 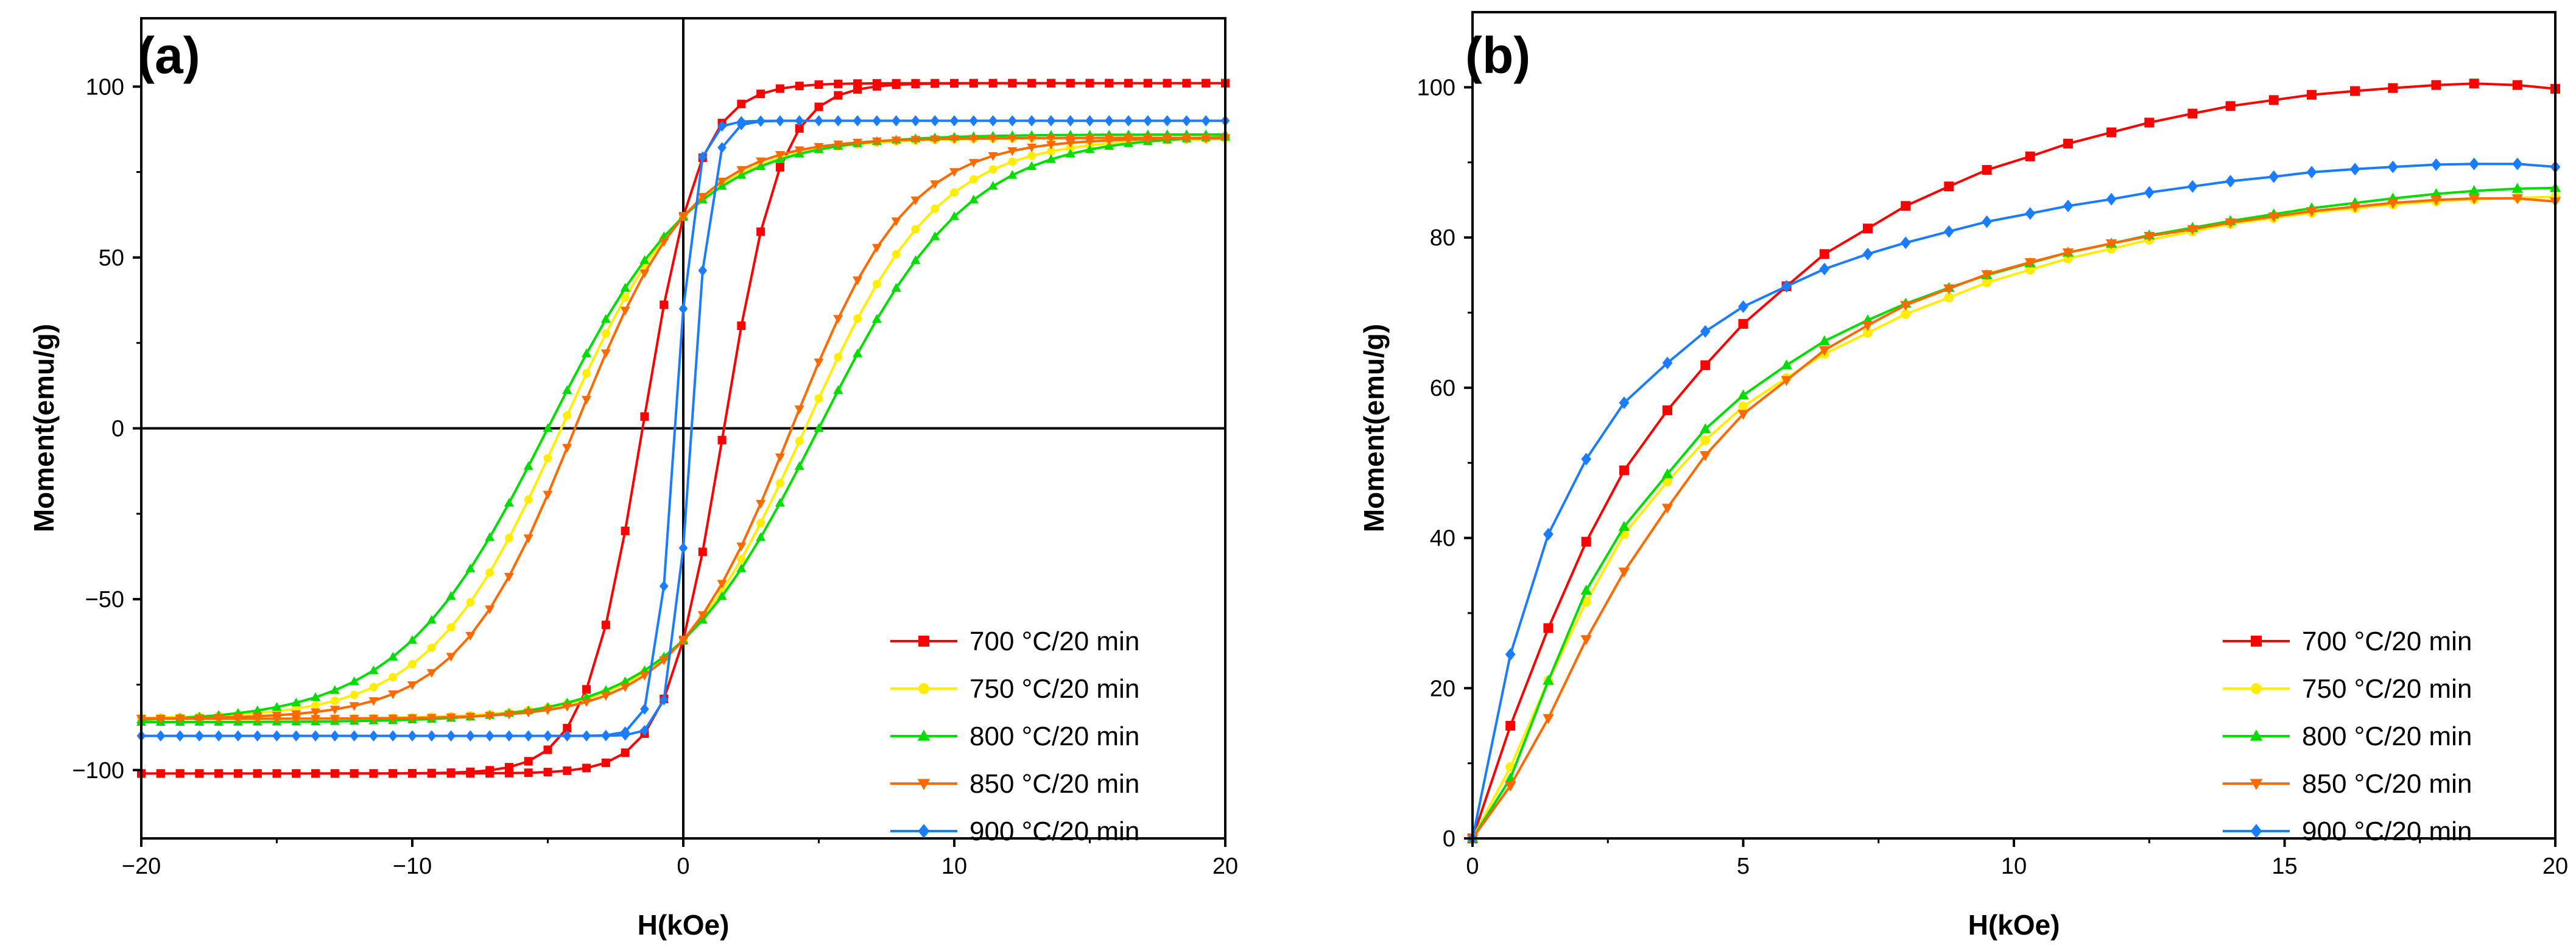 I want to click on y-tick-label: 80, so click(x=1442, y=238).